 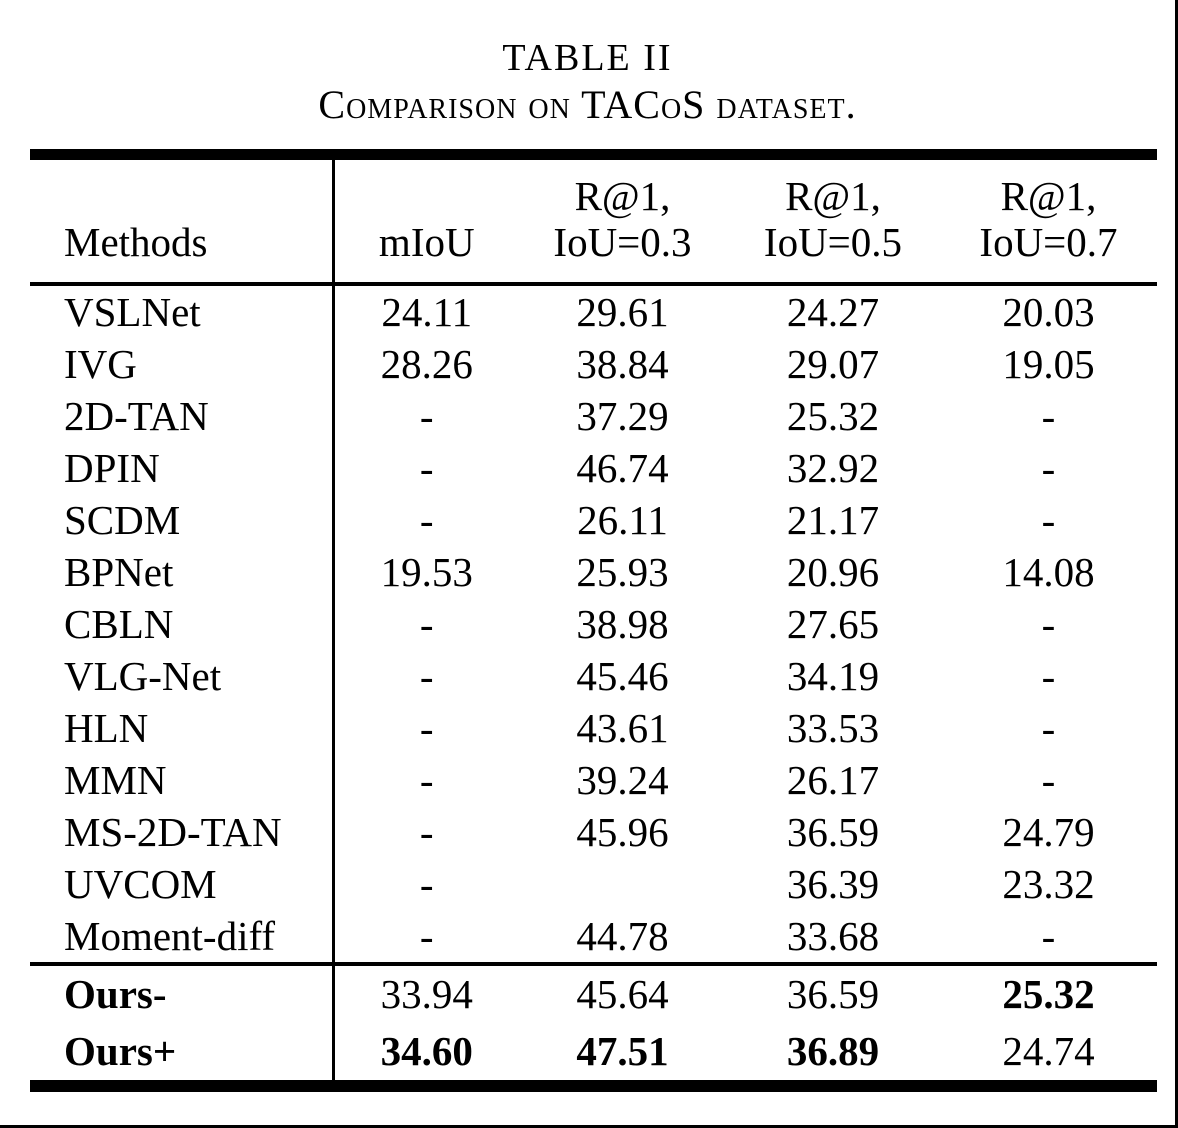 What do you see at coordinates (622, 467) in the screenshot?
I see `value-cell: 46.74` at bounding box center [622, 467].